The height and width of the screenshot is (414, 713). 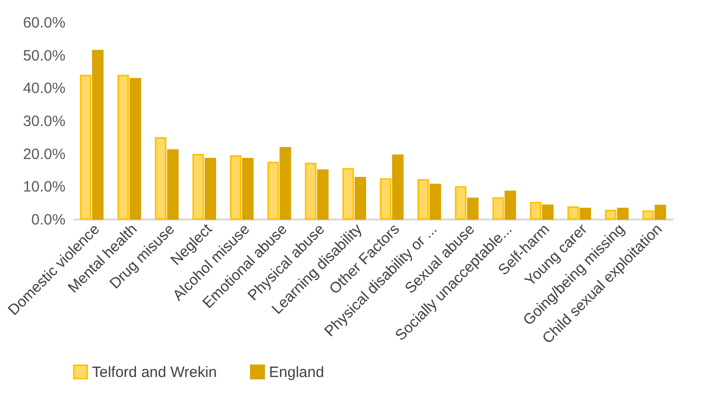 I want to click on y-tick-label: 50.0%, so click(x=44, y=55).